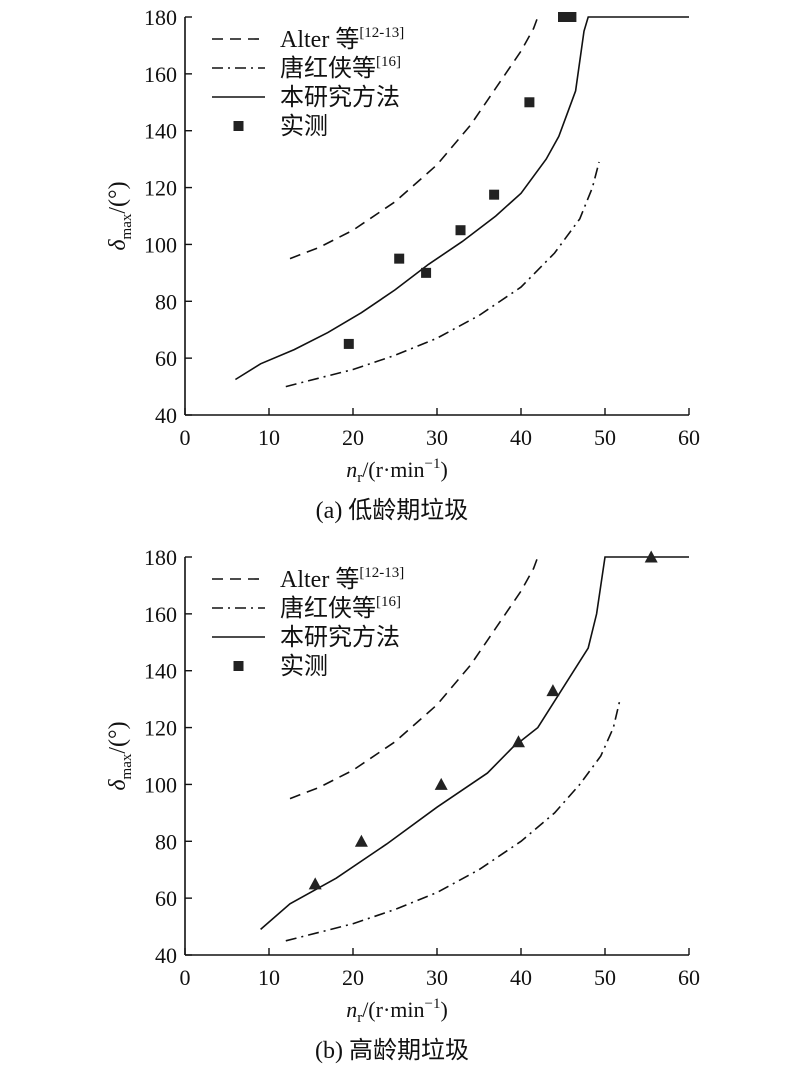 This screenshot has width=800, height=1067. Describe the element at coordinates (166, 841) in the screenshot. I see `y-tick-label: 80` at that location.